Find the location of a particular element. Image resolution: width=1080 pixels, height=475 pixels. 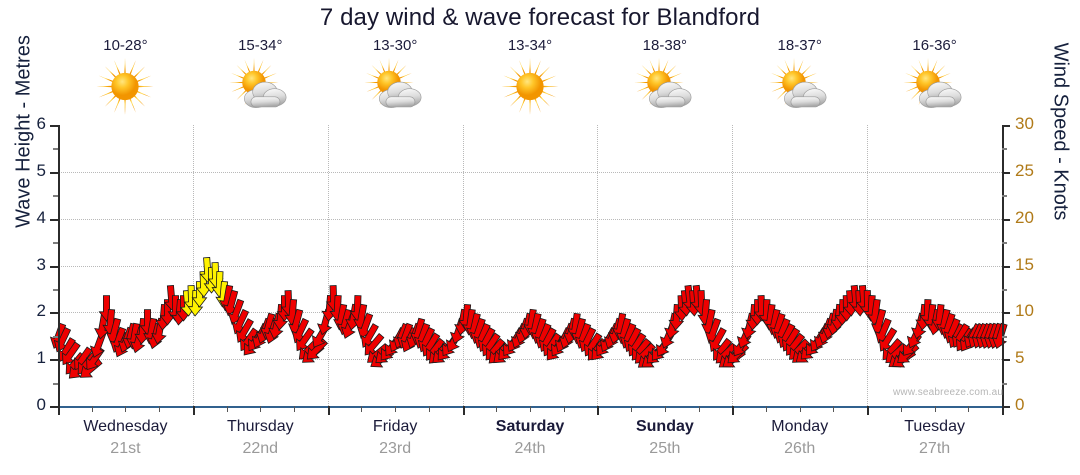

page-title: 7 day wind & wave forecast for Blandford is located at coordinates (540, 17).